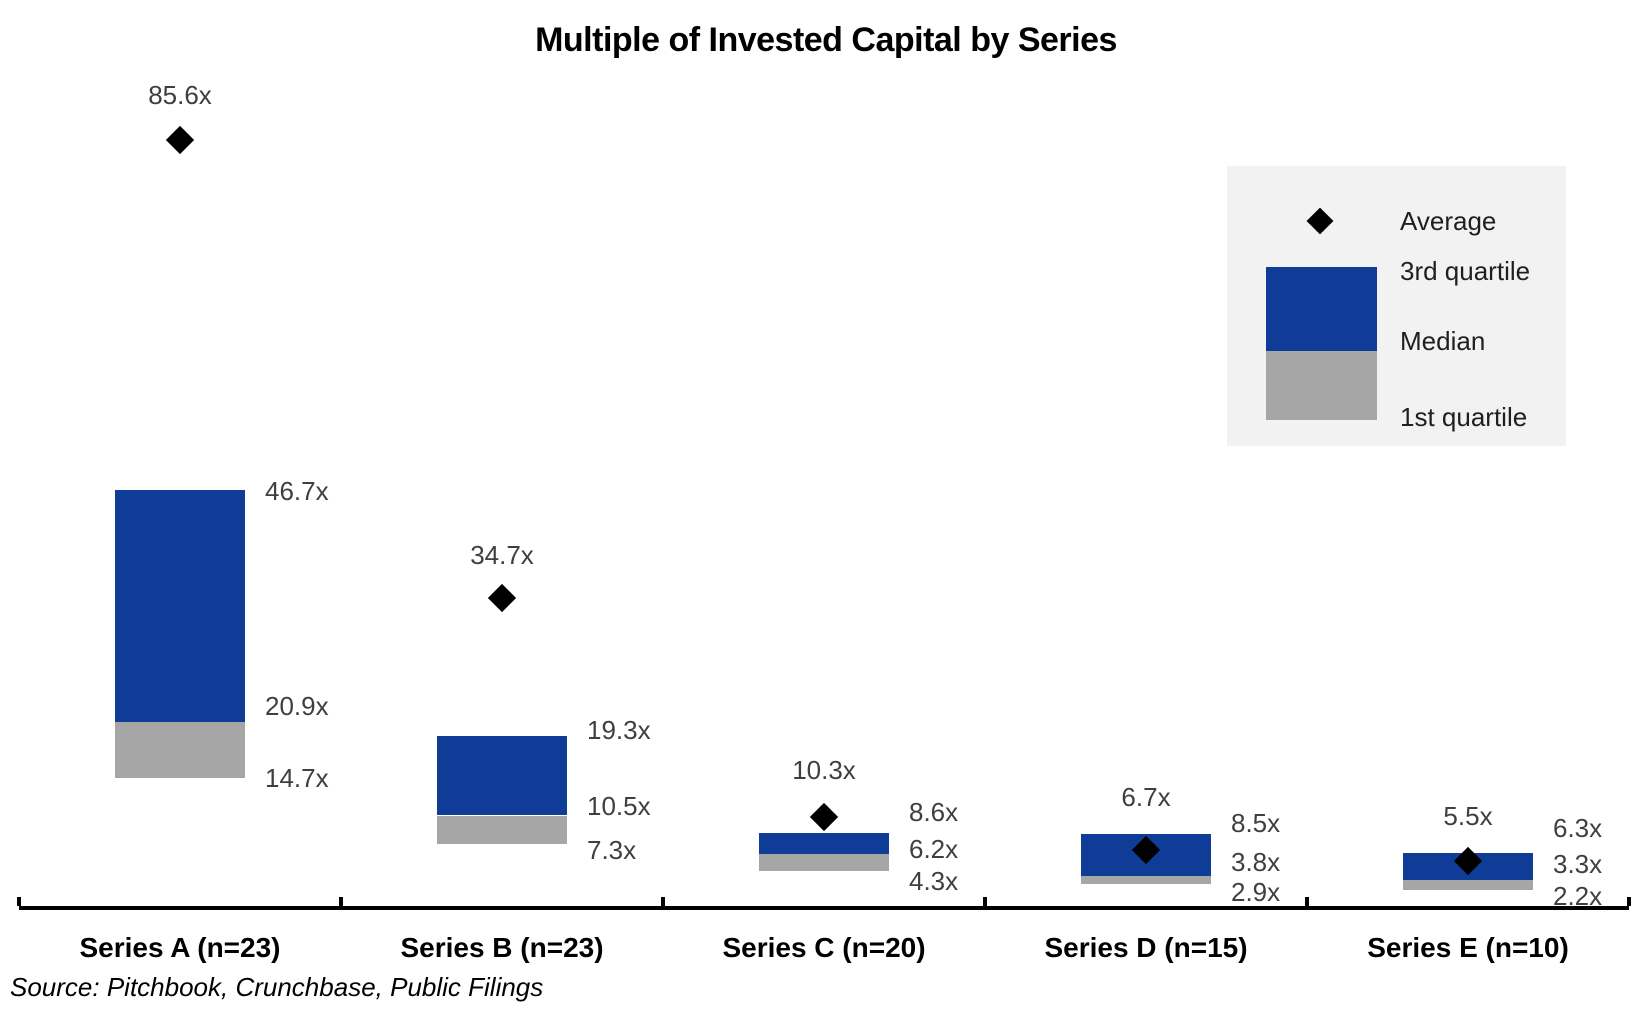 The height and width of the screenshot is (1020, 1652). Describe the element at coordinates (1578, 864) in the screenshot. I see `median-value-label-series-e: 3.3x` at that location.